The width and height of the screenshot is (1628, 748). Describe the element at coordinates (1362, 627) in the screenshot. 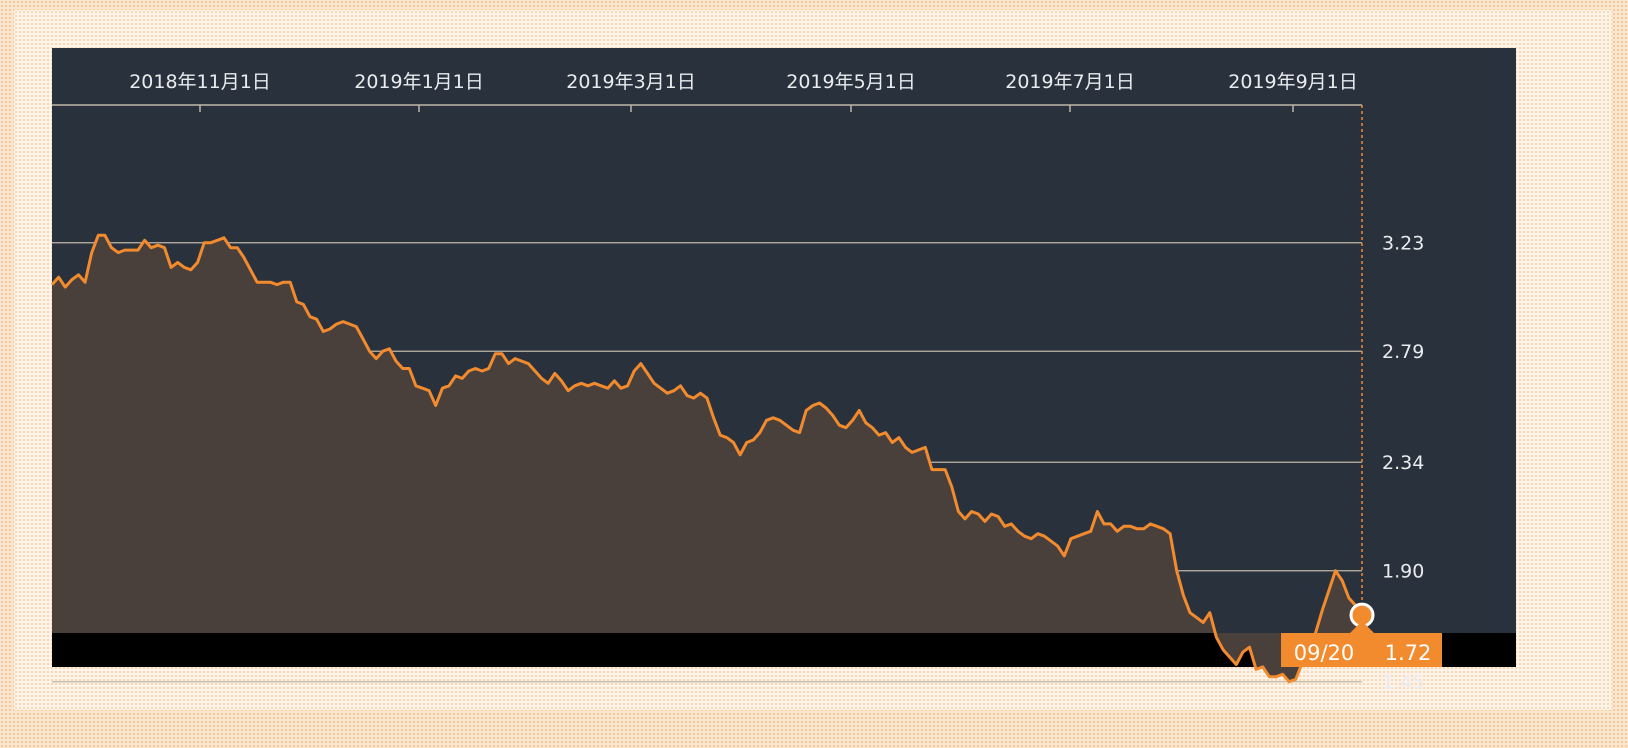

I see `badge-pointer` at that location.